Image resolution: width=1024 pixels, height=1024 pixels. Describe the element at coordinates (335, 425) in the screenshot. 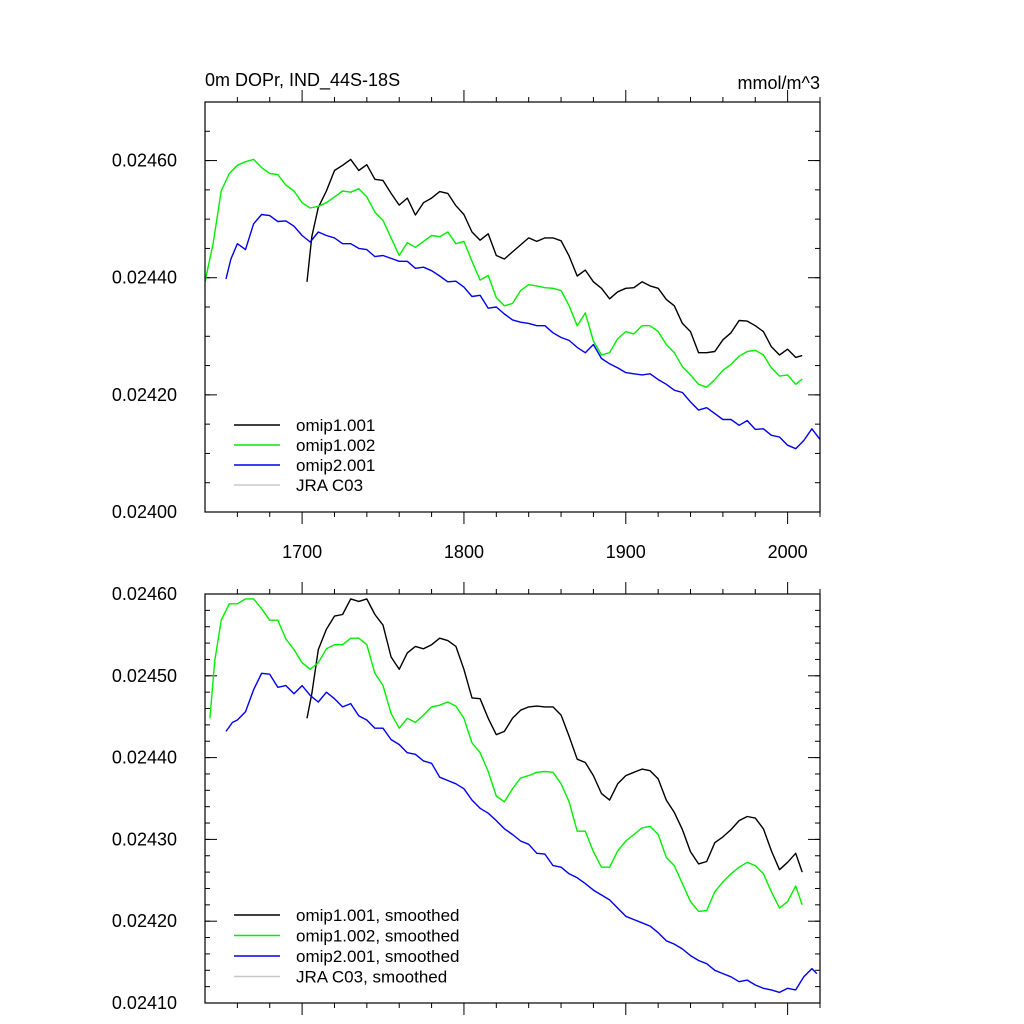

I see `legend-label: omip1.001` at that location.